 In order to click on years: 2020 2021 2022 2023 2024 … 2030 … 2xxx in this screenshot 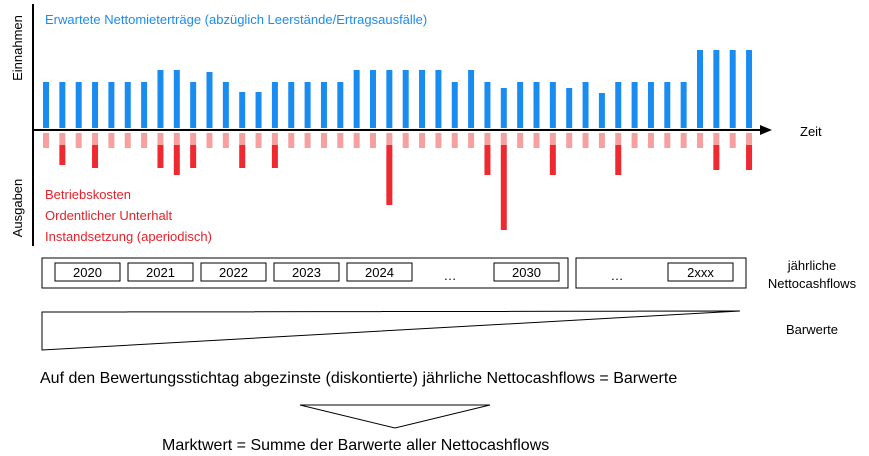, I will do `click(394, 272)`.